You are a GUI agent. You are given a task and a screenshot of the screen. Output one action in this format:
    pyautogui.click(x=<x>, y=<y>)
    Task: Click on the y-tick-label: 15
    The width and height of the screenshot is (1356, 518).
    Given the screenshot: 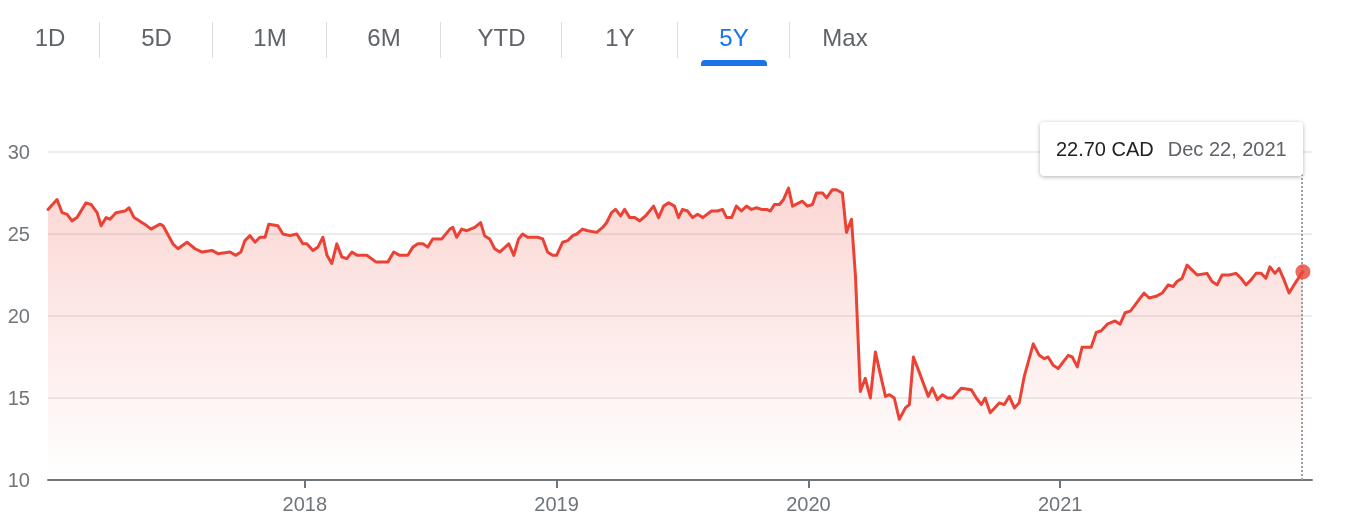 What is the action you would take?
    pyautogui.click(x=18, y=398)
    